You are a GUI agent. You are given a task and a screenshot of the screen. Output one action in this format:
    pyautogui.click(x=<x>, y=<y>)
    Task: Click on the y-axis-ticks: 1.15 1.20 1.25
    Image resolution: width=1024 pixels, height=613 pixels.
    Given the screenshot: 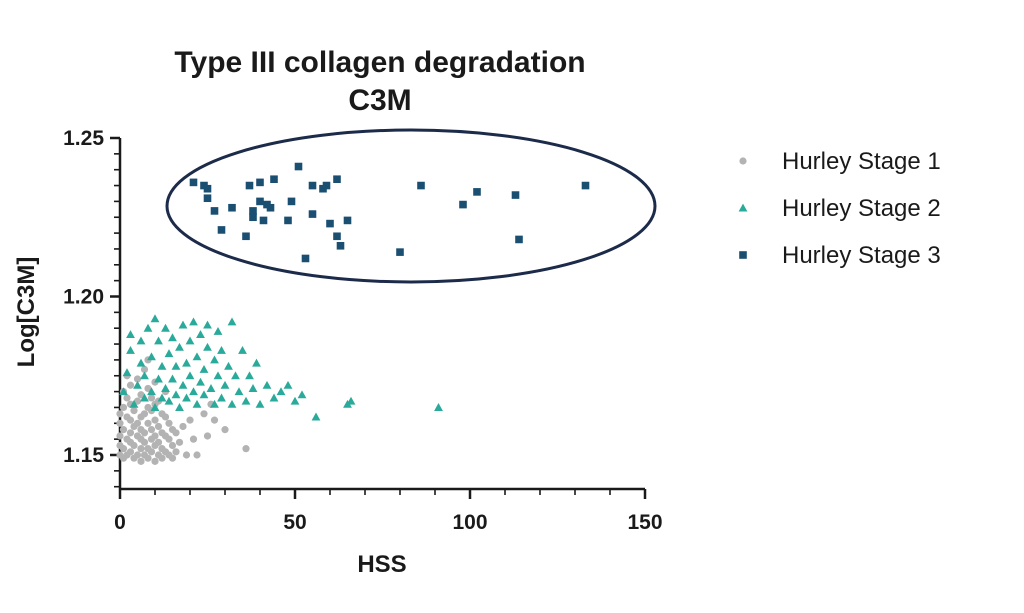 What is the action you would take?
    pyautogui.click(x=91, y=307)
    